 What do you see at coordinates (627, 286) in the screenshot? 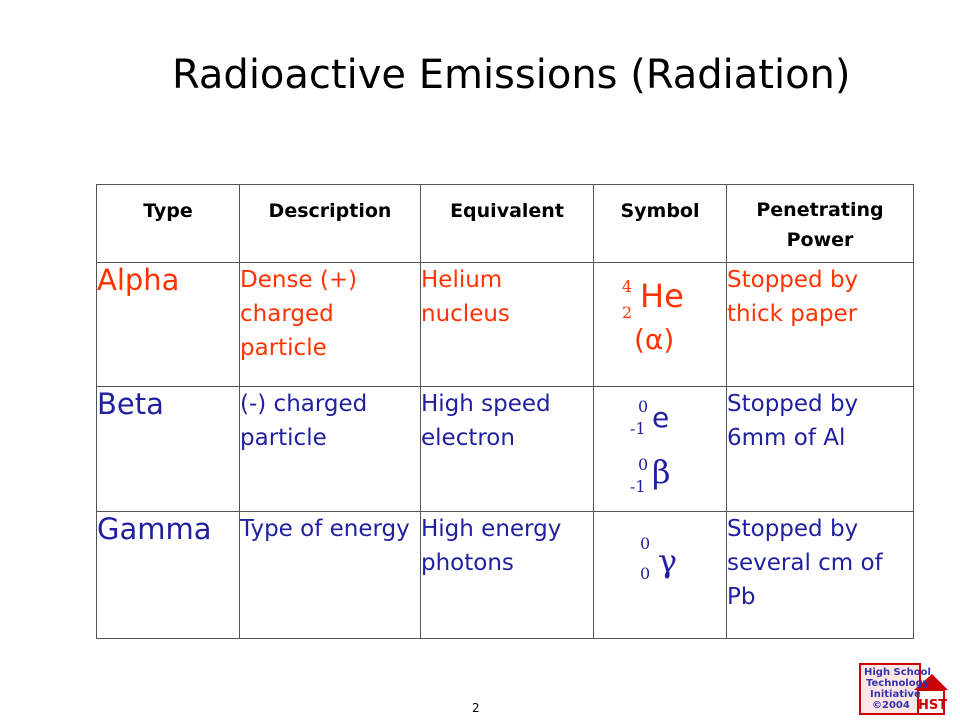
I see `alpha-mass-number: 4` at bounding box center [627, 286].